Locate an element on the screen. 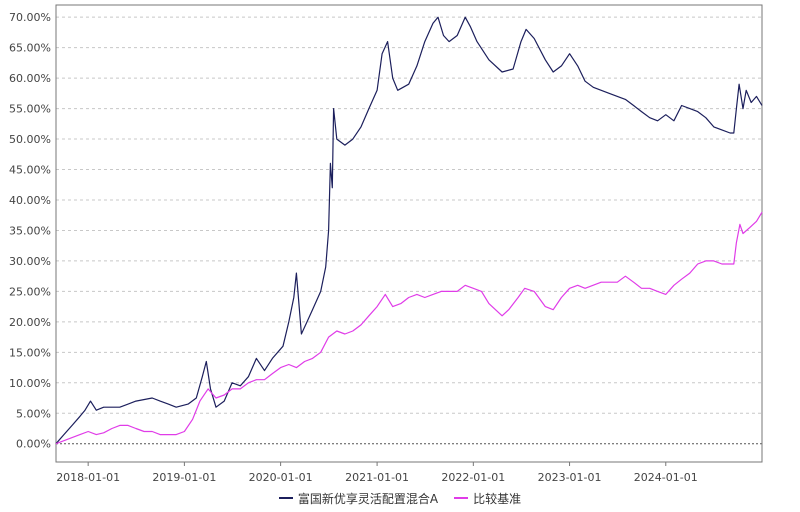 This screenshot has width=800, height=512. x-tick-label: 2020-01-01 is located at coordinates (281, 477).